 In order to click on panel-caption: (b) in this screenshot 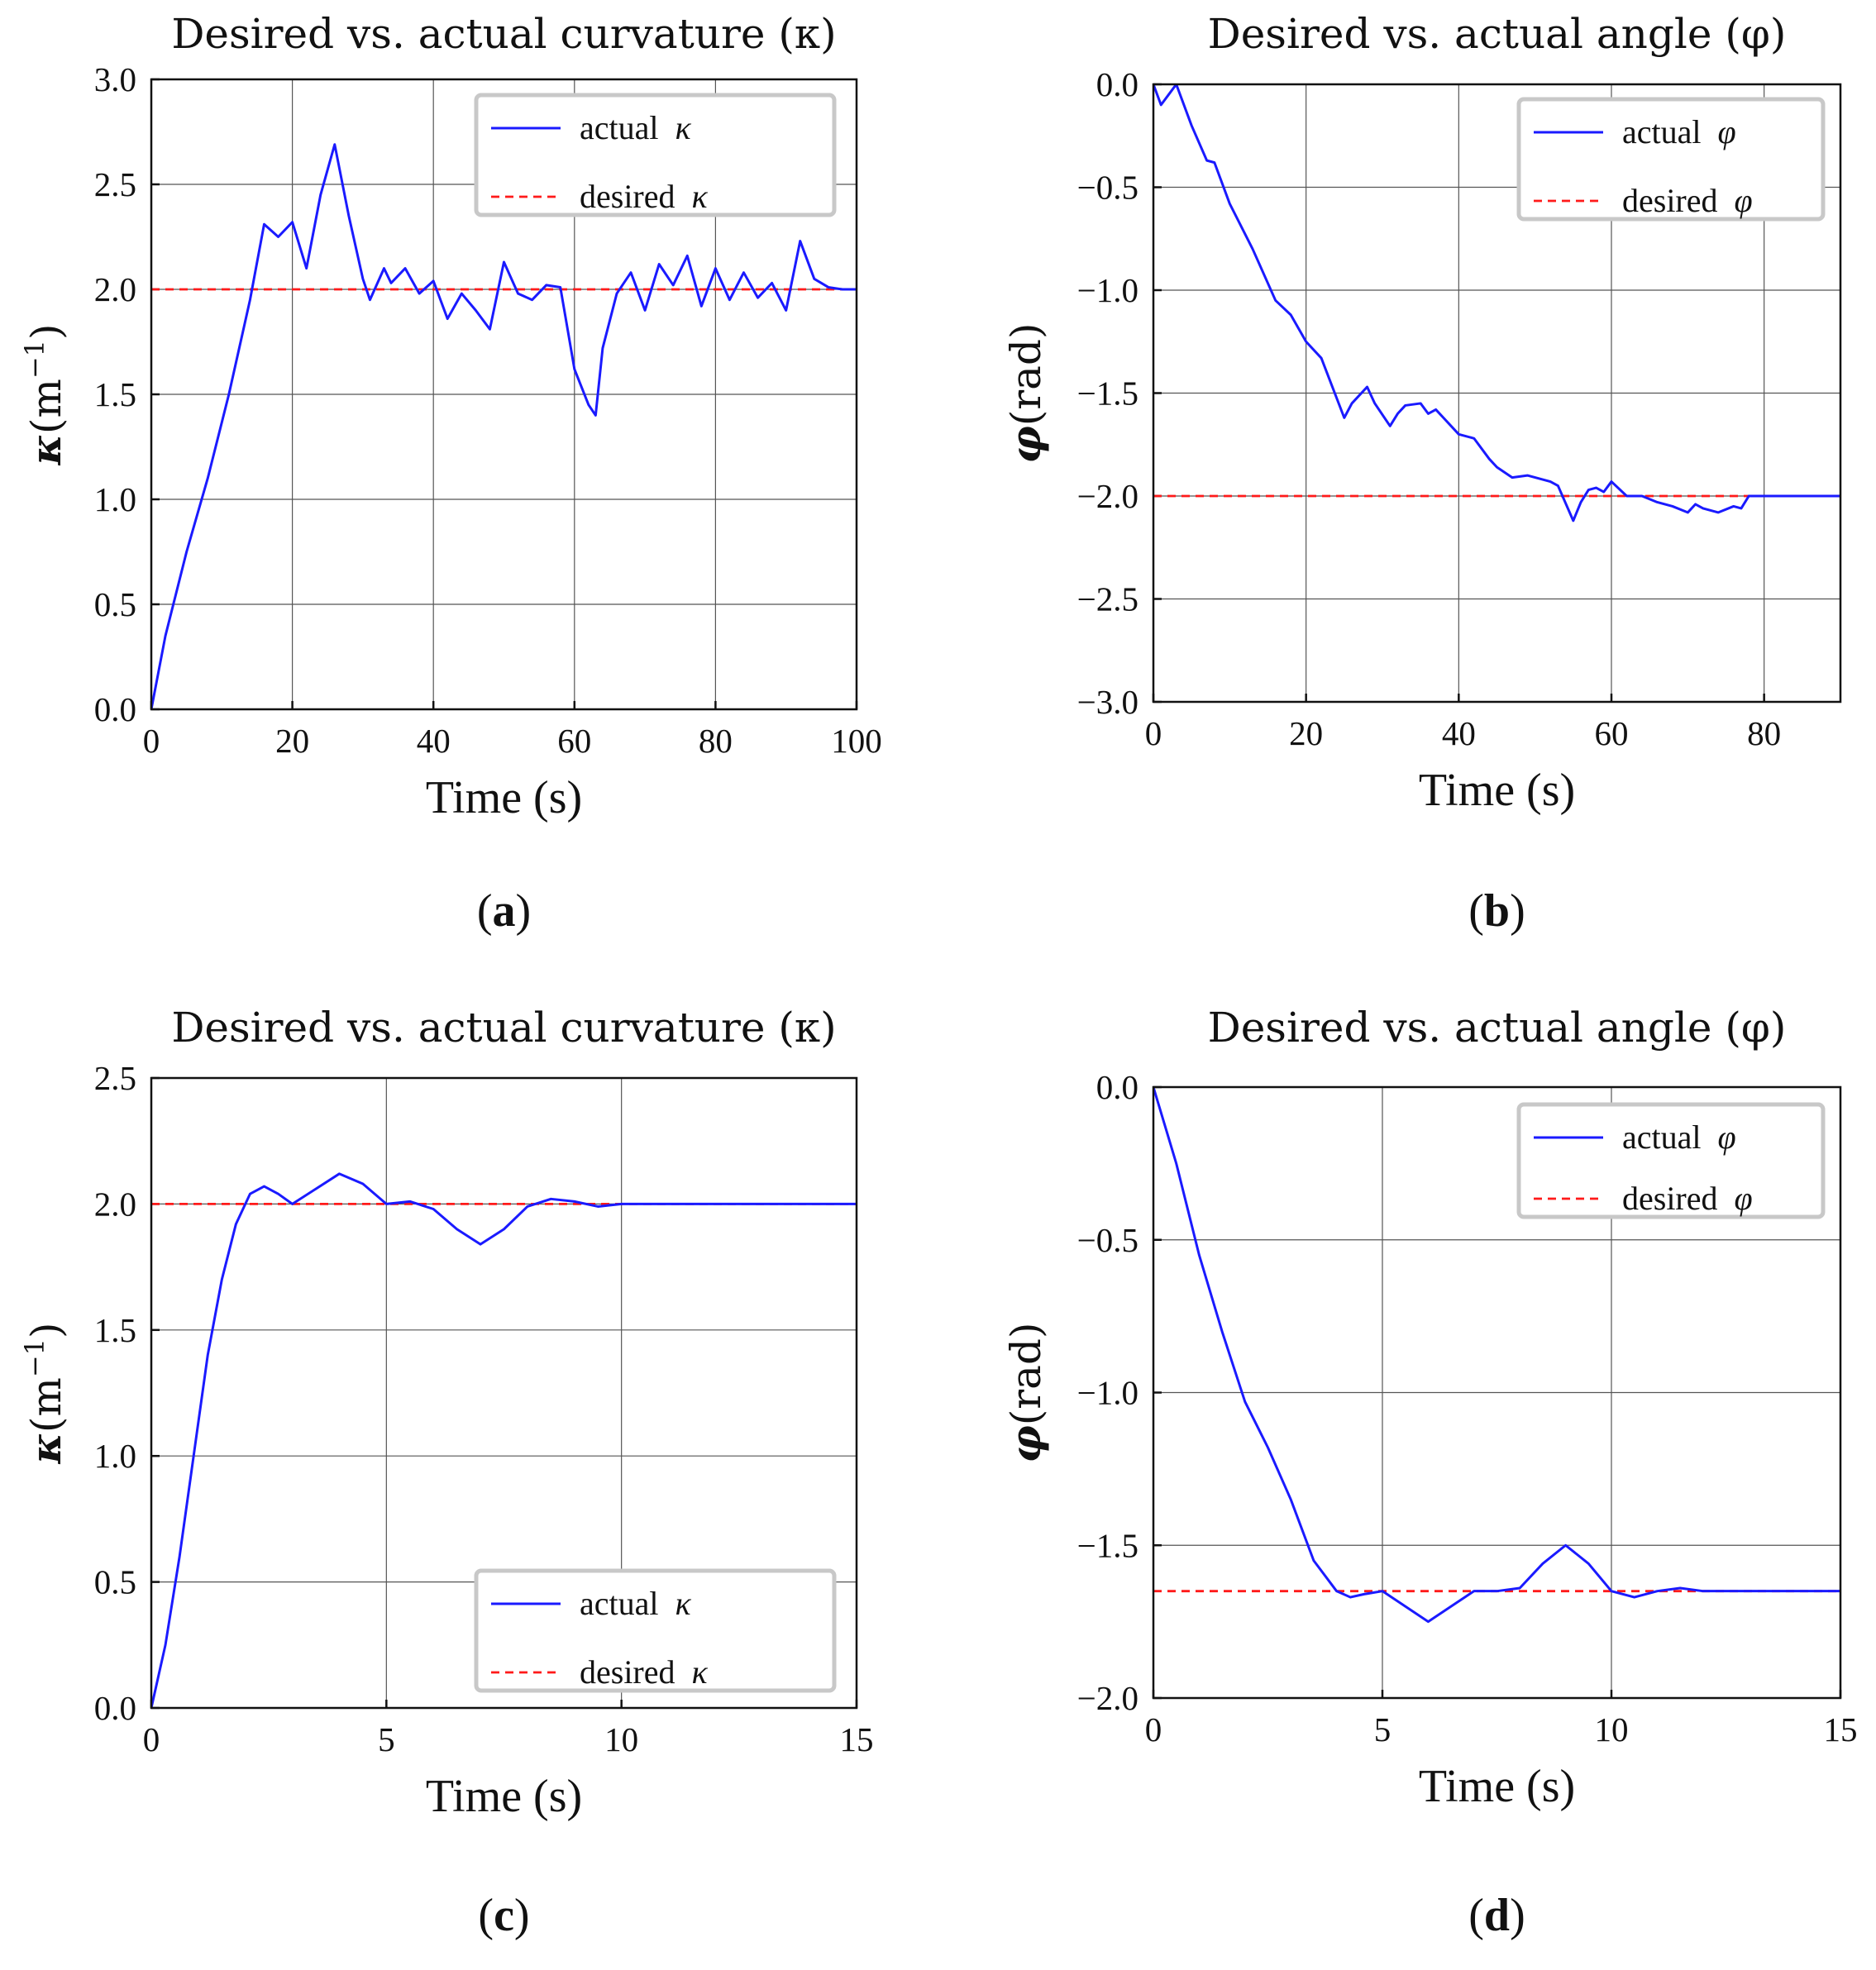, I will do `click(1496, 911)`.